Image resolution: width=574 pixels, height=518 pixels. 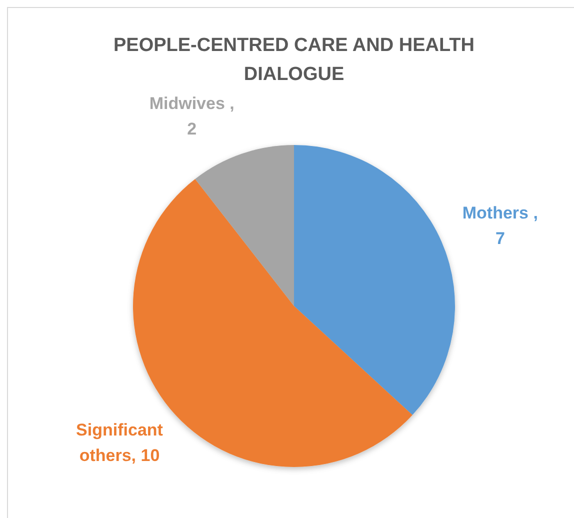 I want to click on chart-title: PEOPLE-CENTRED CARE AND HEALTH DIALOGUE, so click(x=294, y=60).